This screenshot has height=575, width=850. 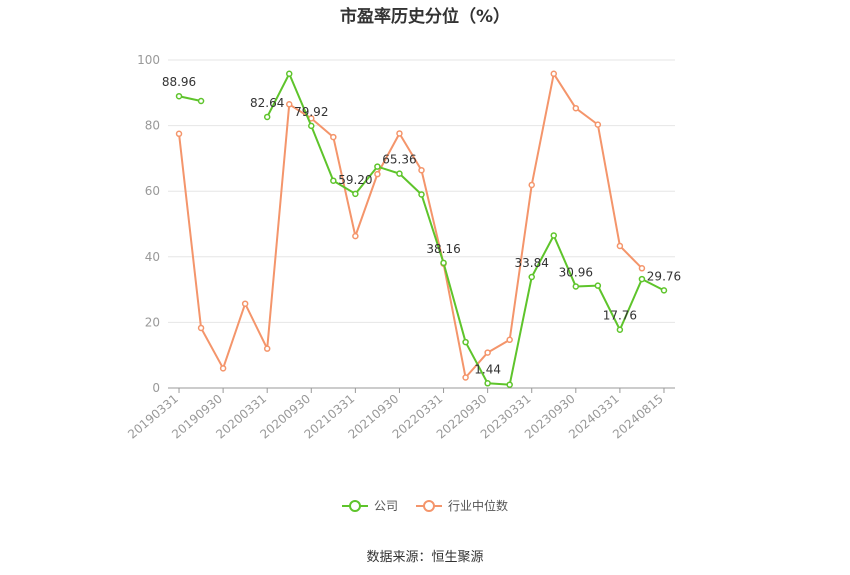 What do you see at coordinates (152, 191) in the screenshot?
I see `y-tick-label: 60` at bounding box center [152, 191].